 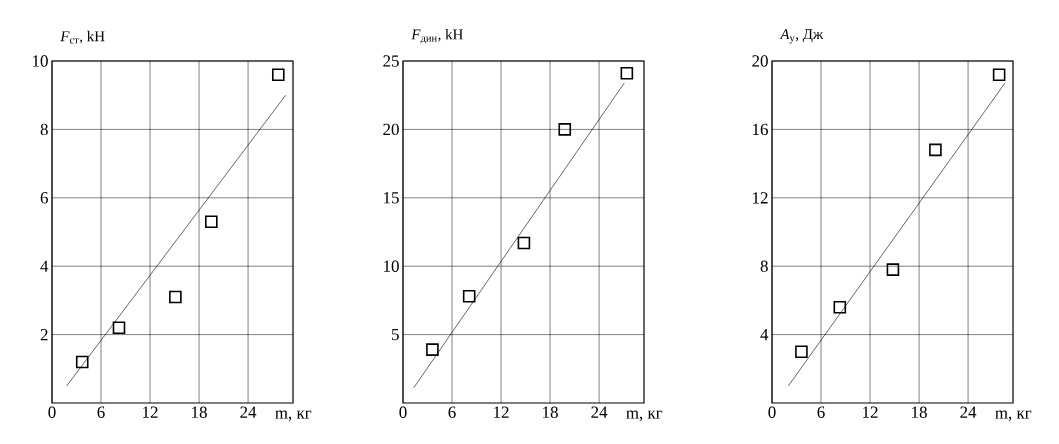 I want to click on y-axis-title: F$_{дин}$, kН, so click(x=437, y=36).